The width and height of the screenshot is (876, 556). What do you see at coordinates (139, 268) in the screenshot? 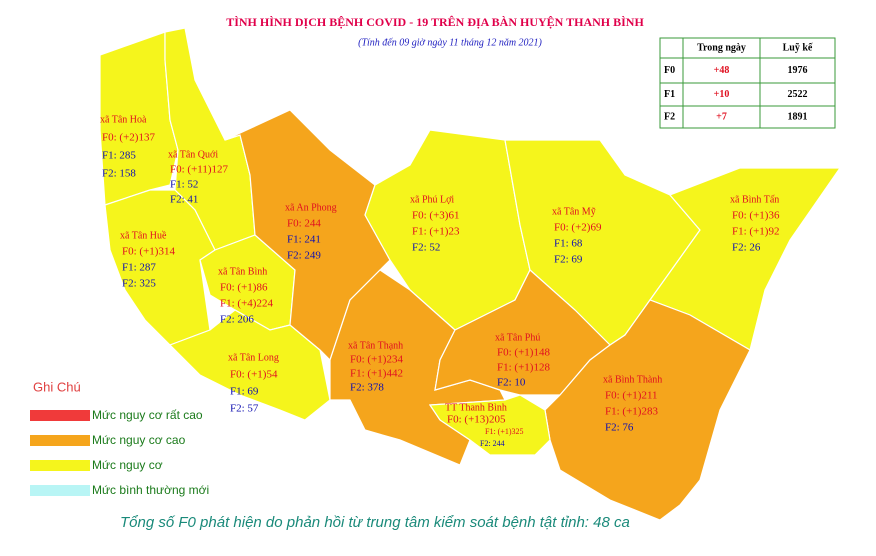
I see `region-f1: F1: 287` at bounding box center [139, 268].